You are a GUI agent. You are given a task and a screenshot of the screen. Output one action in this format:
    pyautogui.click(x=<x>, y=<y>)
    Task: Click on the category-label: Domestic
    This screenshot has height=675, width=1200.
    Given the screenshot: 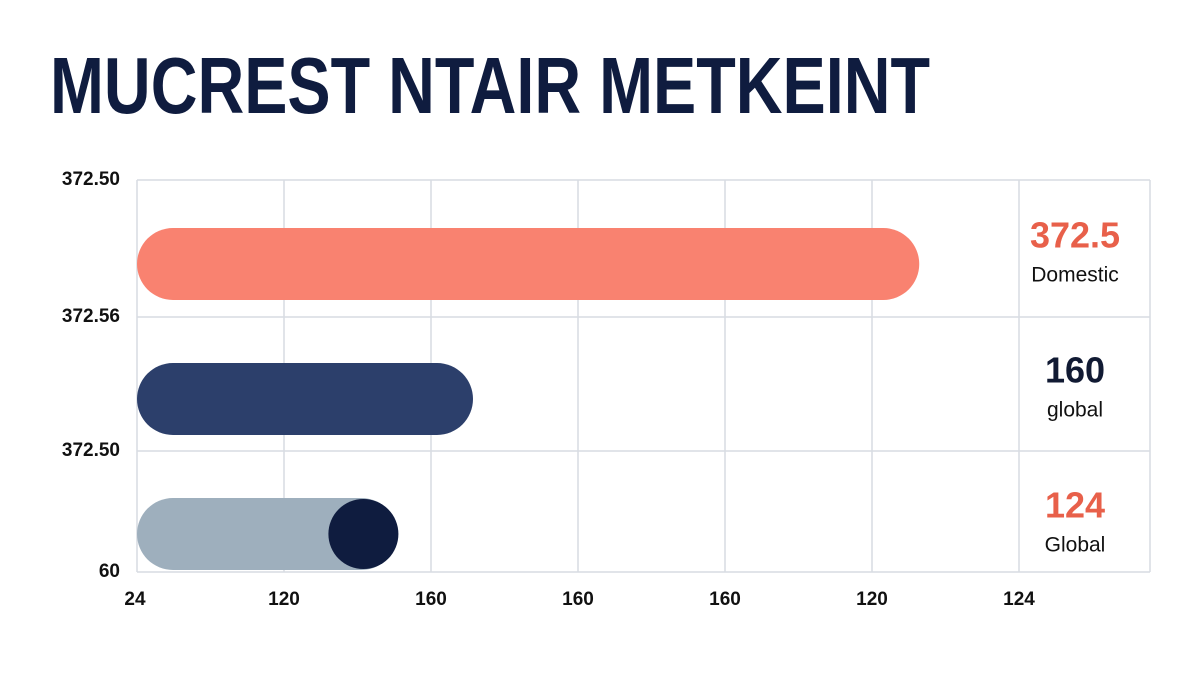 What is the action you would take?
    pyautogui.click(x=1075, y=275)
    